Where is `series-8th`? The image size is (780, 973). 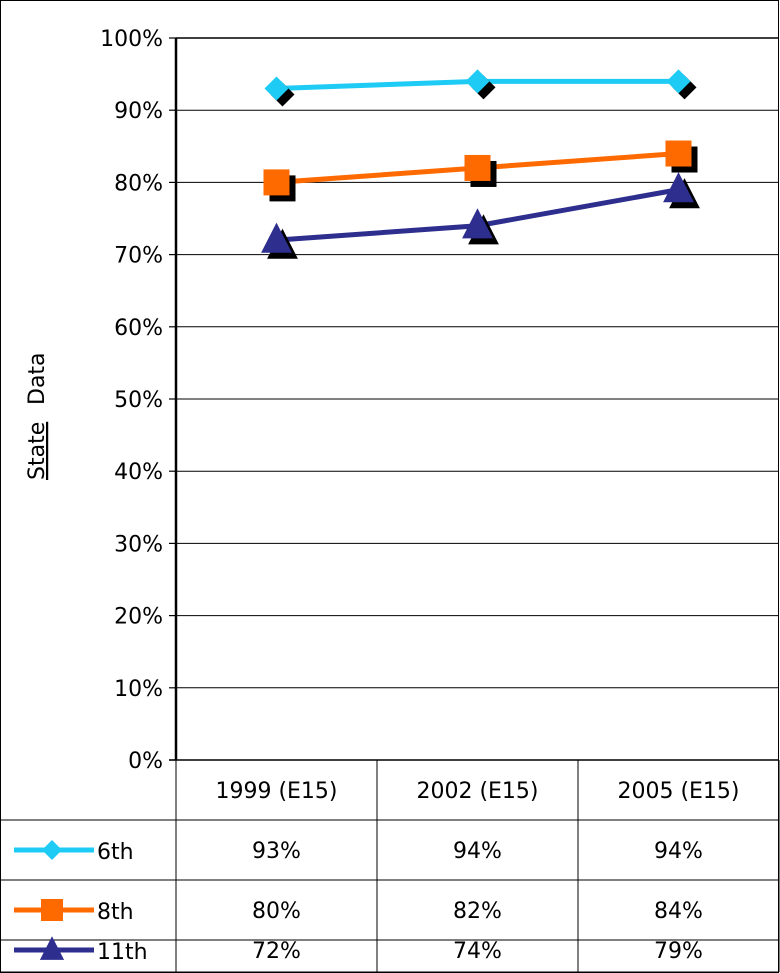 series-8th is located at coordinates (480, 171).